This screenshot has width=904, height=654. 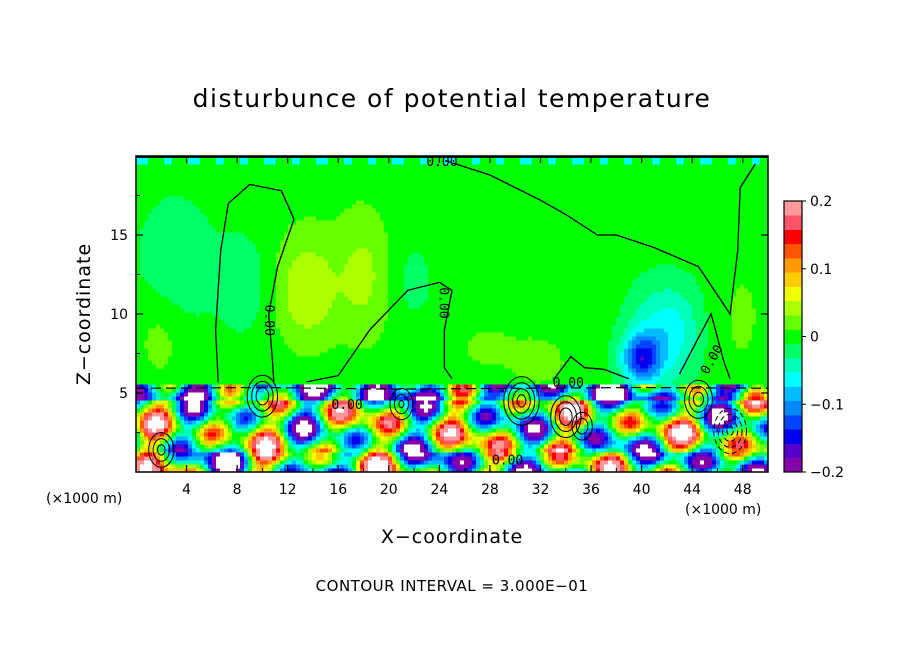 I want to click on x-tick-label-6: 28, so click(x=490, y=490).